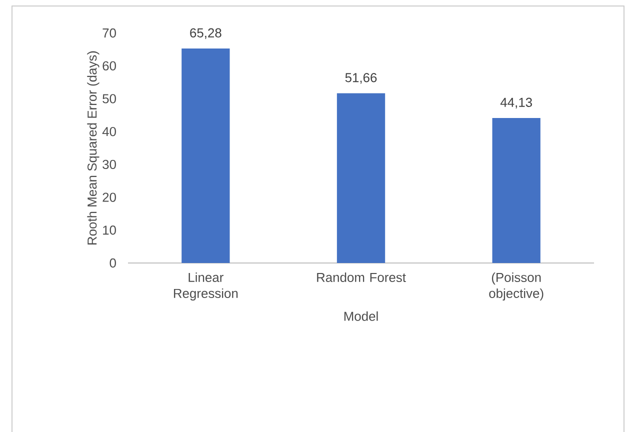  Describe the element at coordinates (109, 131) in the screenshot. I see `y-tick-label: 40` at that location.